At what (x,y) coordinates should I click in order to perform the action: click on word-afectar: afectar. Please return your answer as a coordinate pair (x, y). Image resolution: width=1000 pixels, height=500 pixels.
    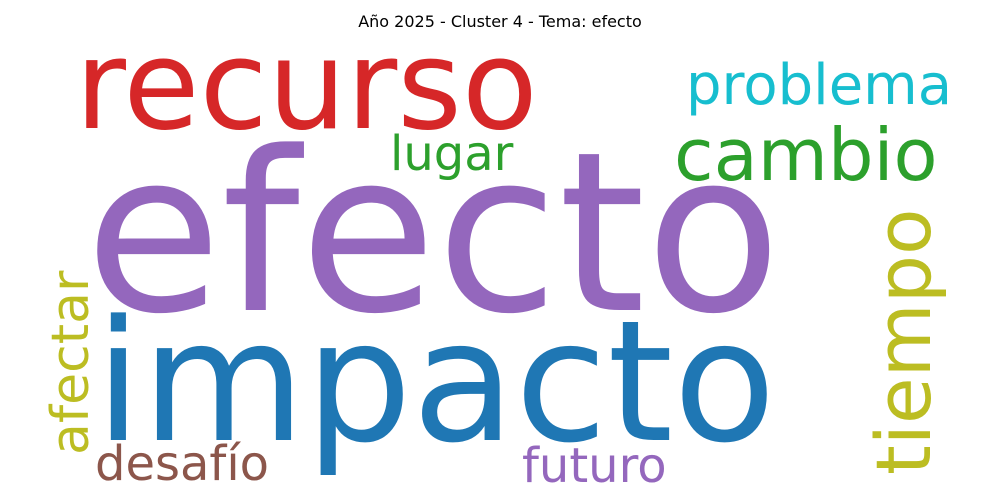
    Looking at the image, I should click on (71, 362).